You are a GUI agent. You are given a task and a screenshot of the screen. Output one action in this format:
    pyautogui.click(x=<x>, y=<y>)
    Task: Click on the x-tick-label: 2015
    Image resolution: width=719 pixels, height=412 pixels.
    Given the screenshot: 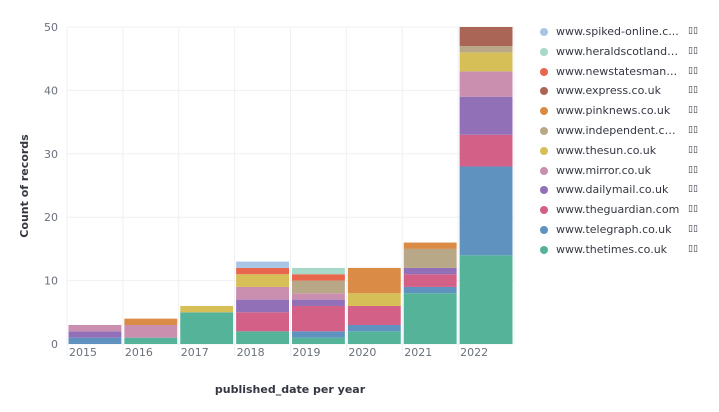 What is the action you would take?
    pyautogui.click(x=83, y=352)
    